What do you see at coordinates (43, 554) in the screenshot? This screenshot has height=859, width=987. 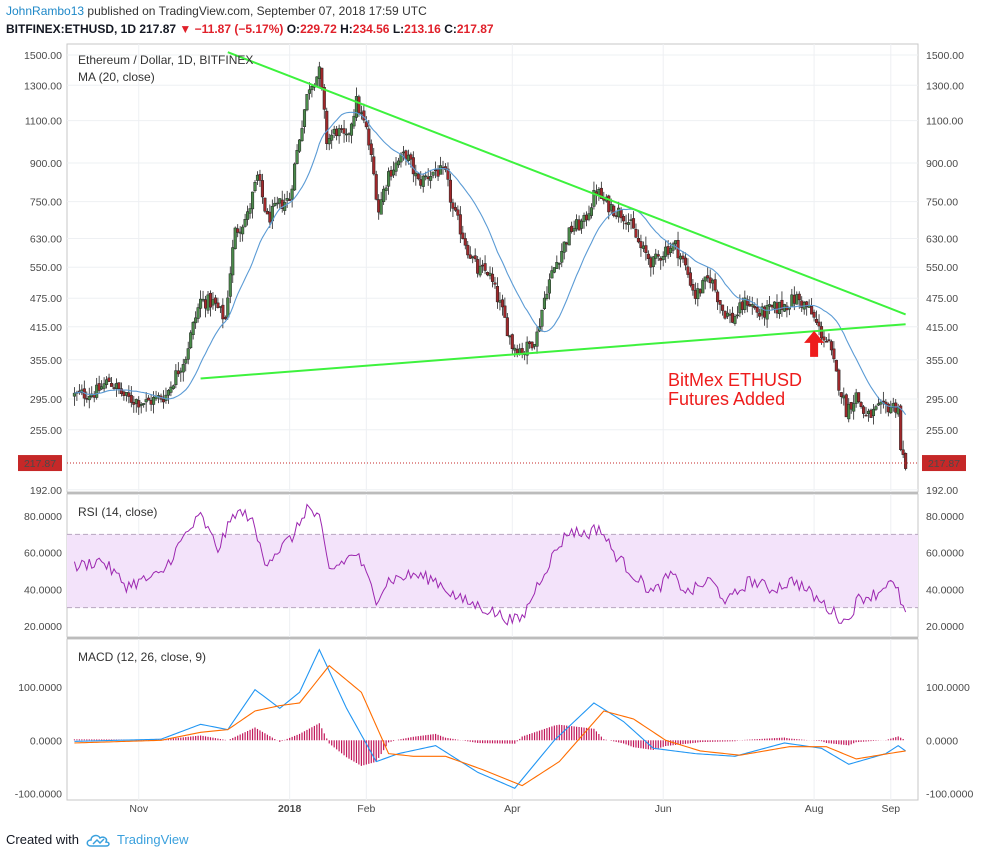 I see `rsi-tick-left: 60.0000` at bounding box center [43, 554].